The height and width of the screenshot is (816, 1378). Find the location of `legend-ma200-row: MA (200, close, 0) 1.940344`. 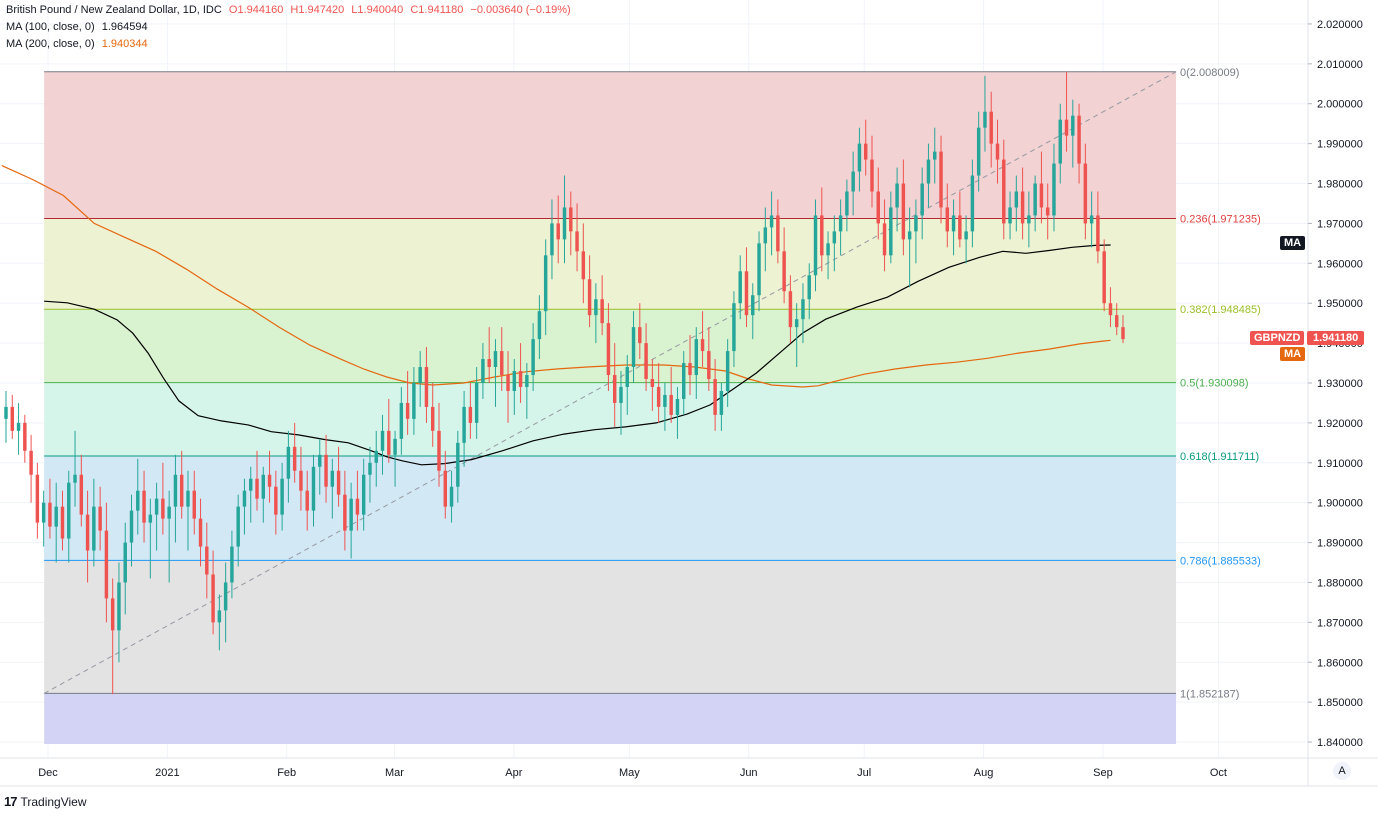

legend-ma200-row: MA (200, close, 0) 1.940344 is located at coordinates (288, 44).